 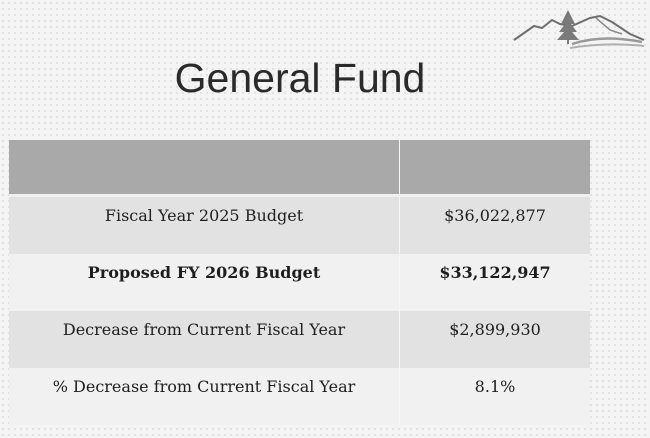 I want to click on mountain-logo-icon, so click(x=579, y=29).